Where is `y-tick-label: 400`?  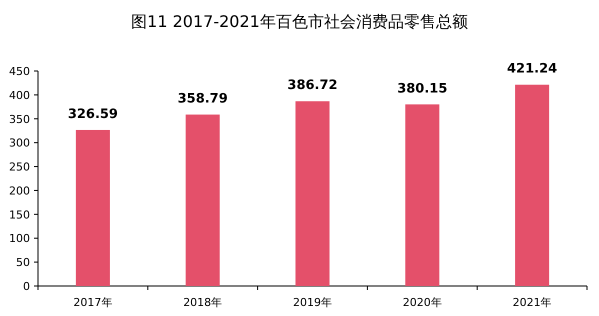
y-tick-label: 400 is located at coordinates (19, 95).